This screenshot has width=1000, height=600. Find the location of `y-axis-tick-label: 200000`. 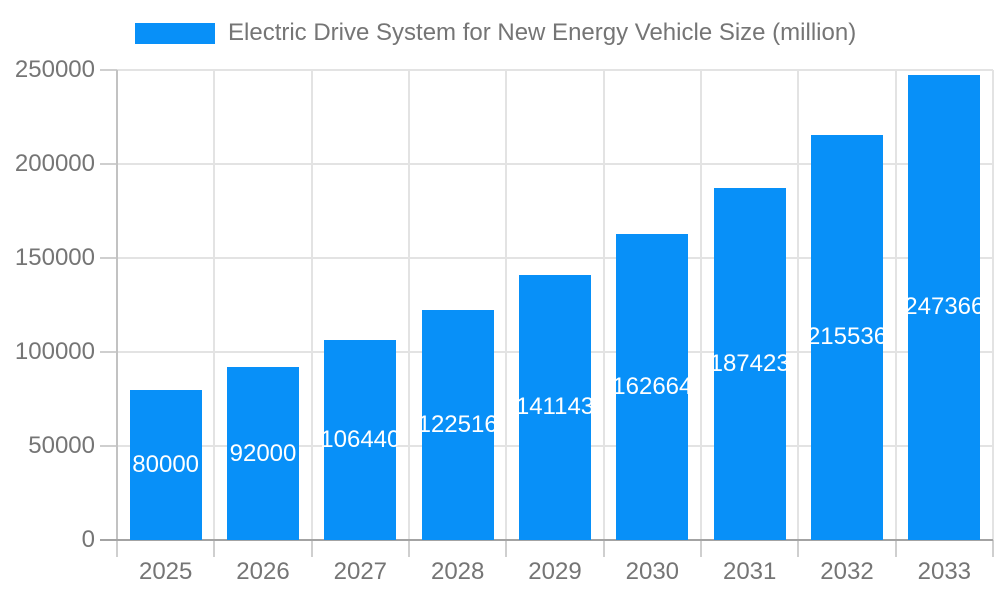

y-axis-tick-label: 200000 is located at coordinates (54, 163).